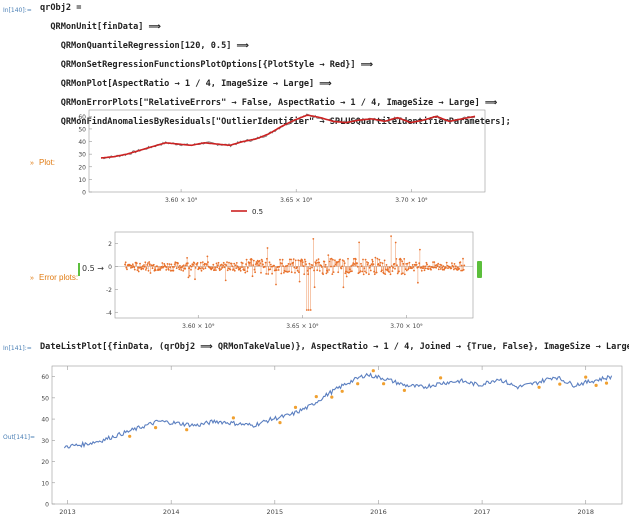  Describe the element at coordinates (79, 269) in the screenshot. I see `association-open-bracket` at that location.